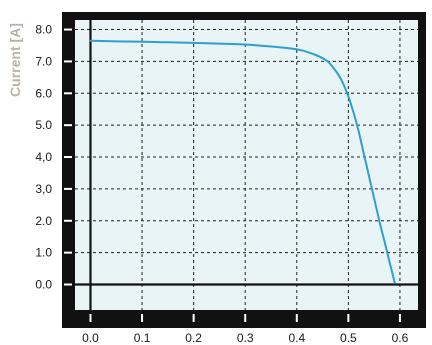 This screenshot has width=432, height=345. I want to click on y-tick-label: 1.0, so click(43, 253).